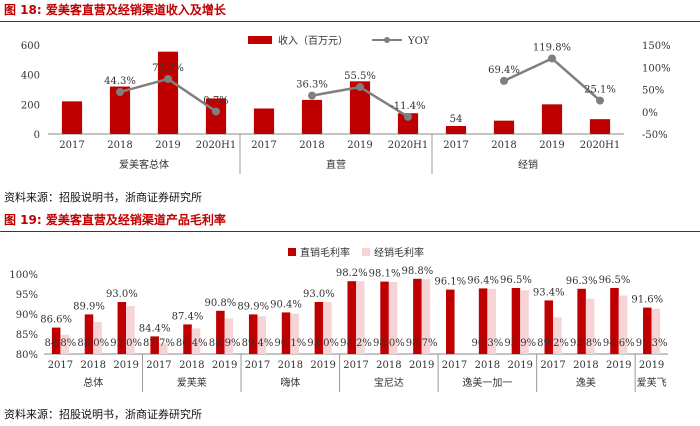 The height and width of the screenshot is (426, 700). Describe the element at coordinates (120, 81) in the screenshot. I see `yoy-data-label: 44.3%` at that location.